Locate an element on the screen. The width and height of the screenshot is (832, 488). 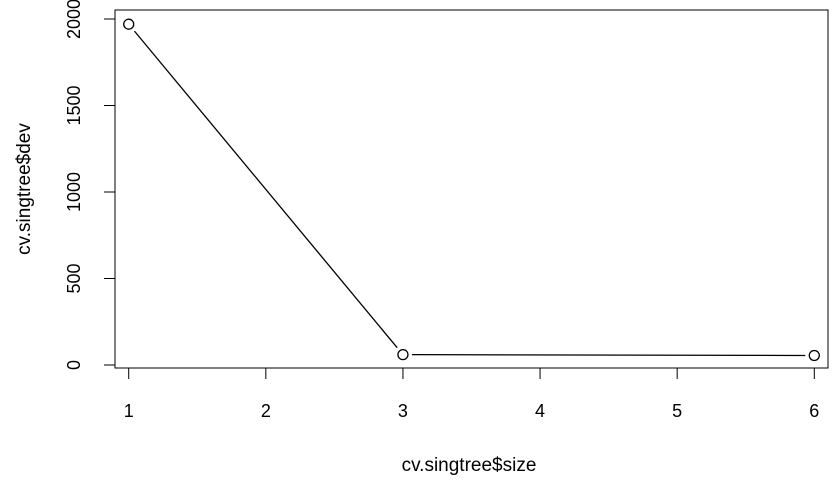
y-axis-label: cv.singtree$dev is located at coordinates (24, 189).